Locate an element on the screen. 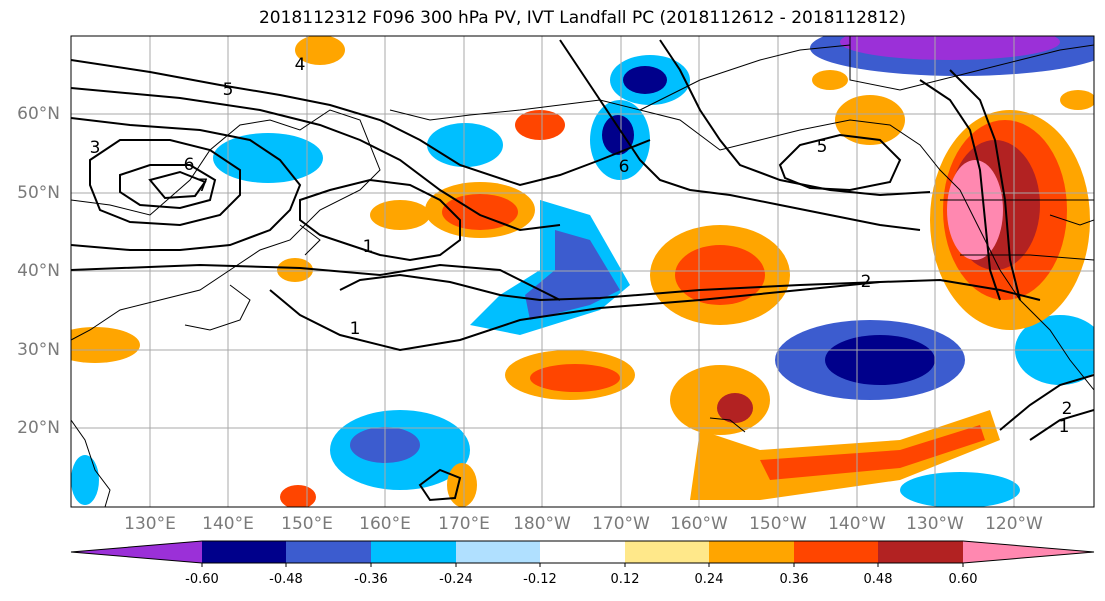  lon-label: 160°E is located at coordinates (385, 524).